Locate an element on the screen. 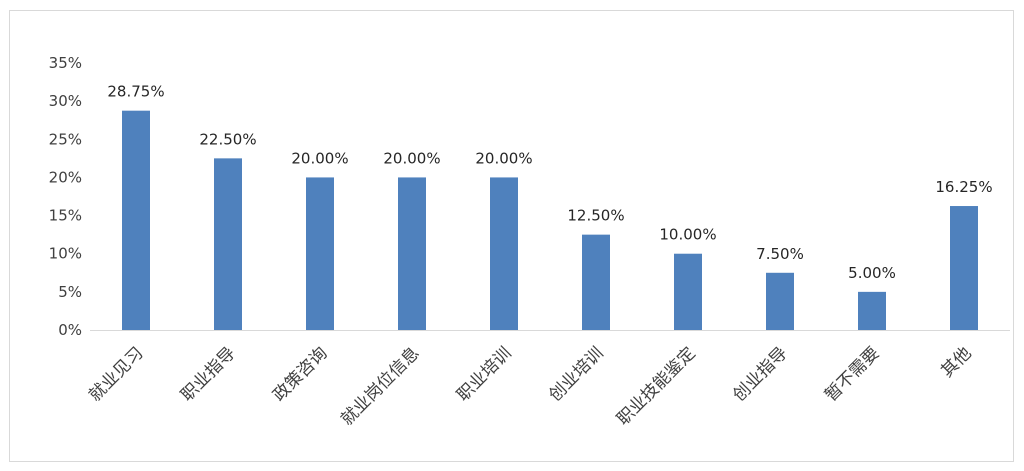 The width and height of the screenshot is (1024, 471). y-tick-label: 15% is located at coordinates (65, 216).